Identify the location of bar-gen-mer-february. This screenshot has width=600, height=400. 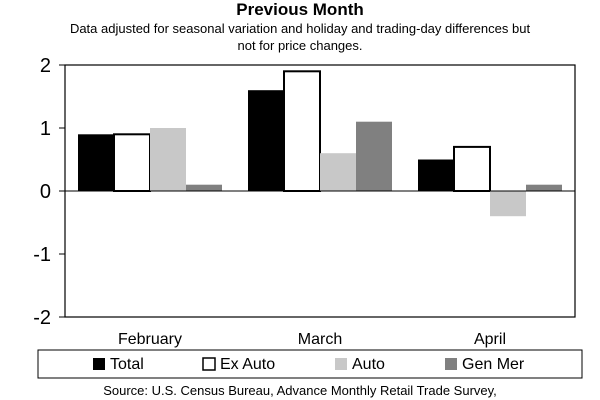
(204, 187).